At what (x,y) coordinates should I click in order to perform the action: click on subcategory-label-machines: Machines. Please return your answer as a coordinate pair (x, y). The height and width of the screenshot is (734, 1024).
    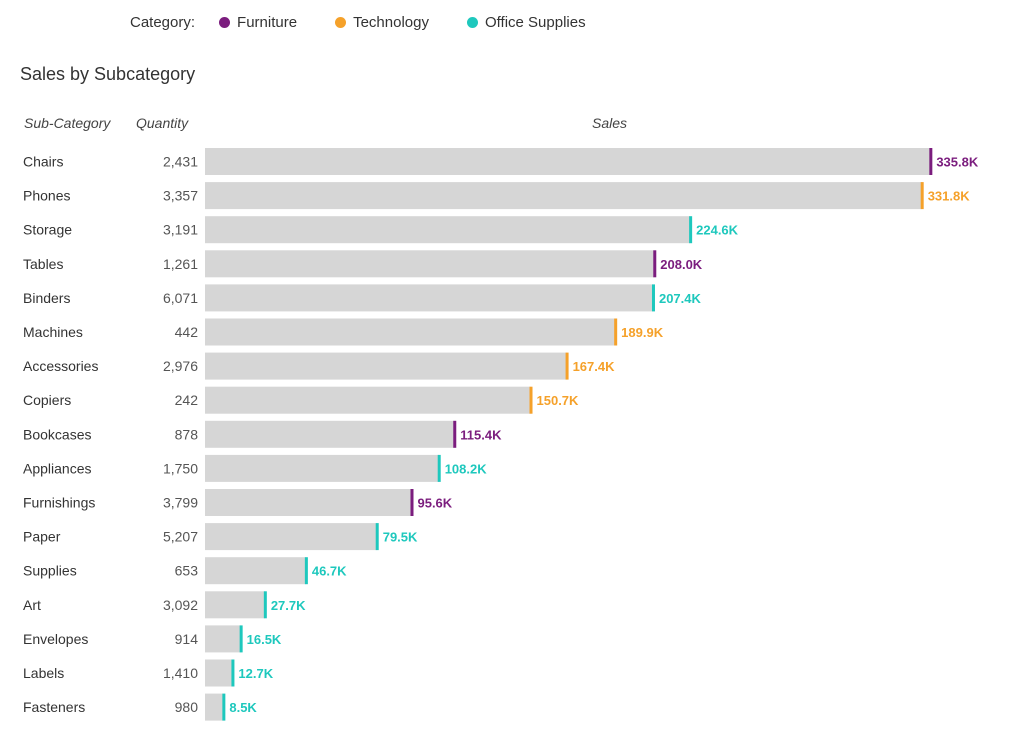
    Looking at the image, I should click on (53, 332).